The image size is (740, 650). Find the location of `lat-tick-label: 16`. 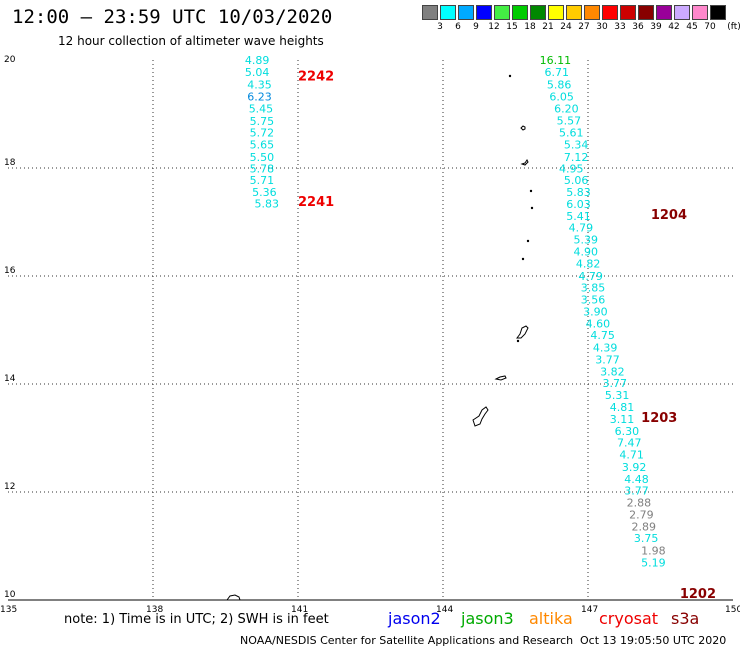

lat-tick-label: 16 is located at coordinates (10, 271).